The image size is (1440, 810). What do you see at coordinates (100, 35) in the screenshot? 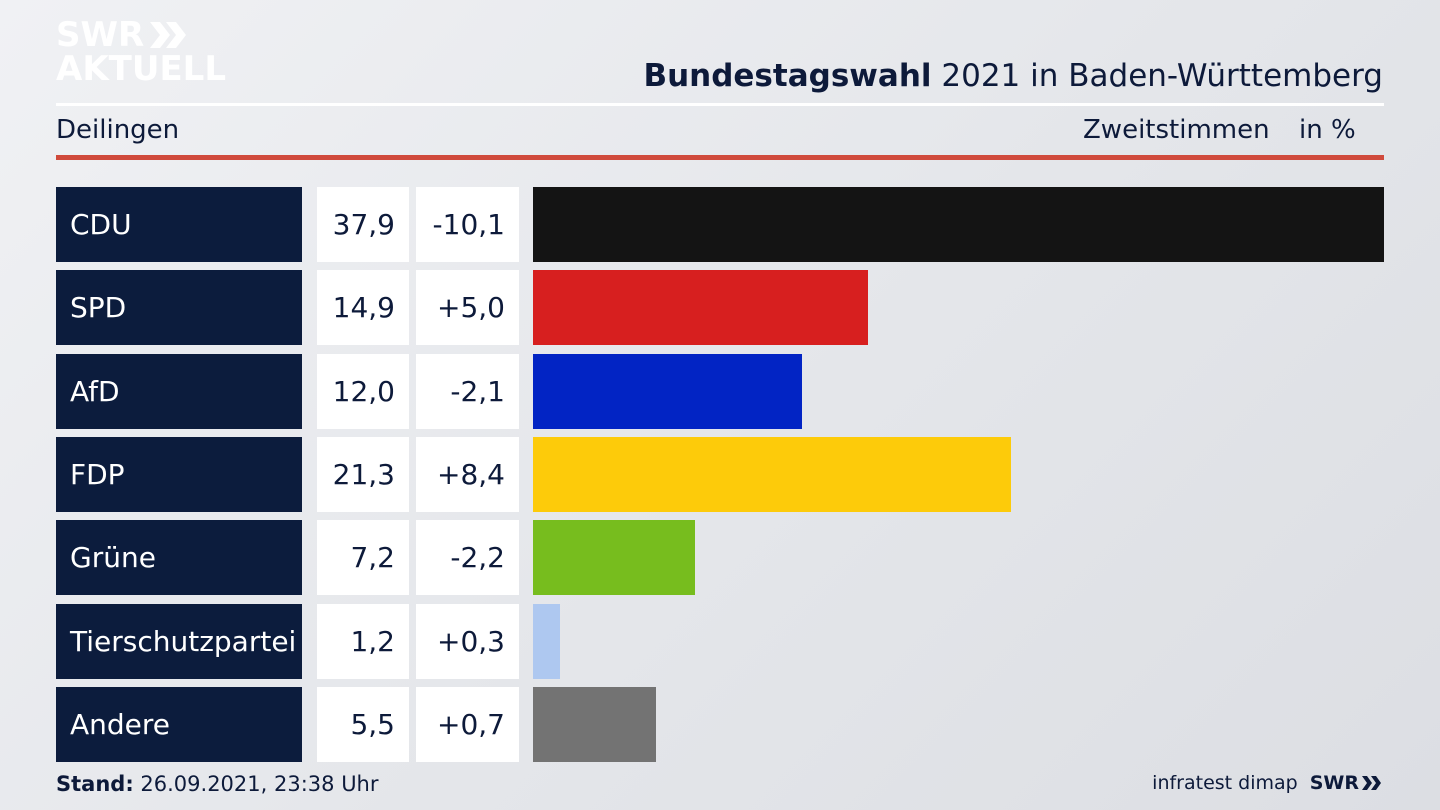
I see `logo-line1: SWR` at bounding box center [100, 35].